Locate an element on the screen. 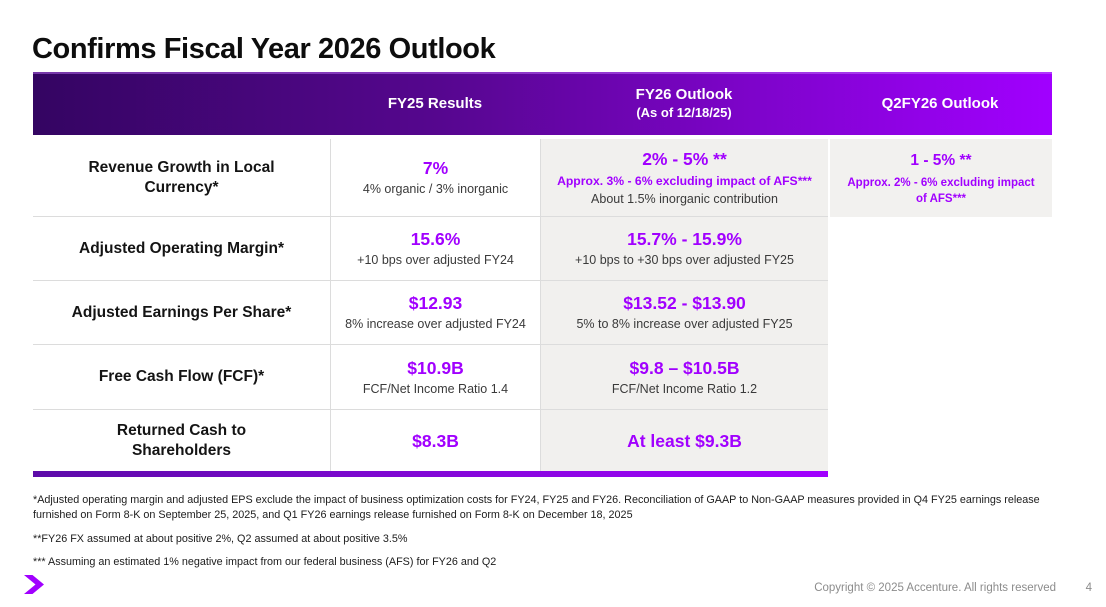  fy26-value: 15.7% - 15.9% is located at coordinates (684, 239).